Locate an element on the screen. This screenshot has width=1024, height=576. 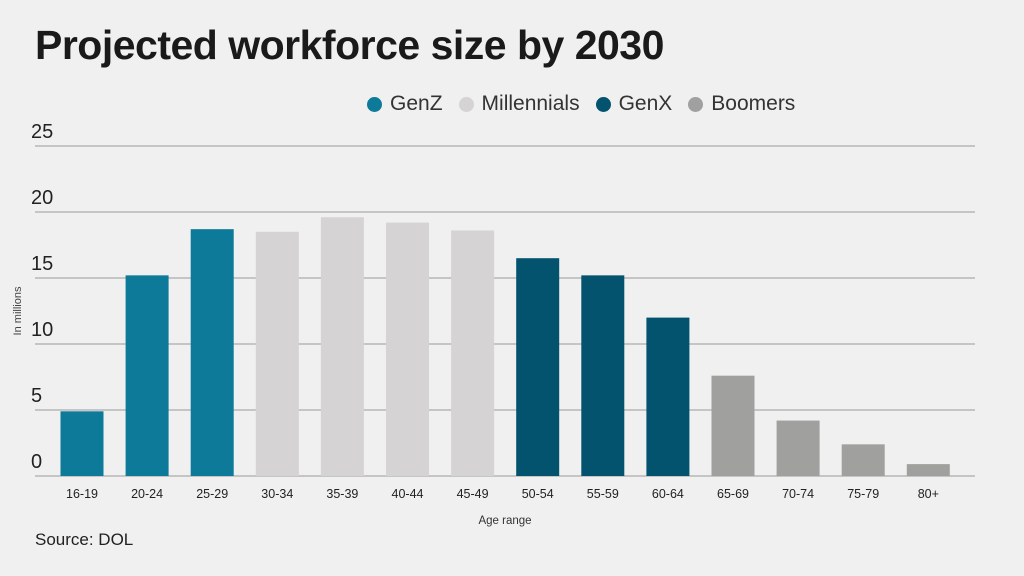
legend-label: GenX is located at coordinates (645, 103).